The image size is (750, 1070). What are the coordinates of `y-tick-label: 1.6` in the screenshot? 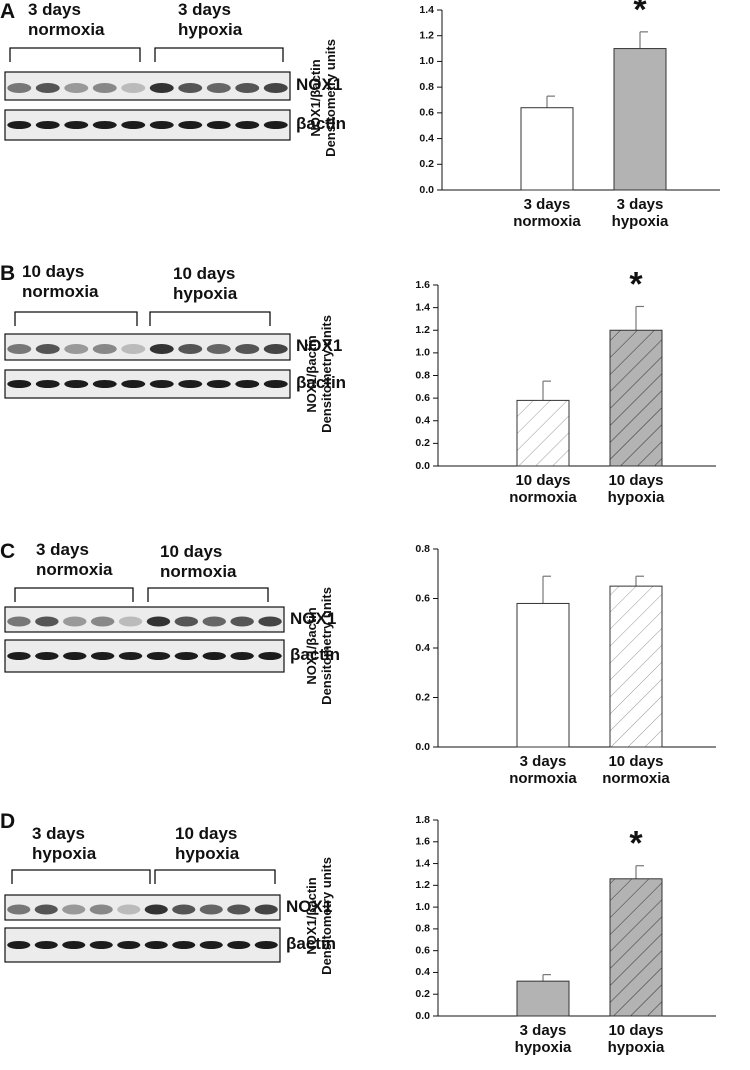 It's located at (422, 842).